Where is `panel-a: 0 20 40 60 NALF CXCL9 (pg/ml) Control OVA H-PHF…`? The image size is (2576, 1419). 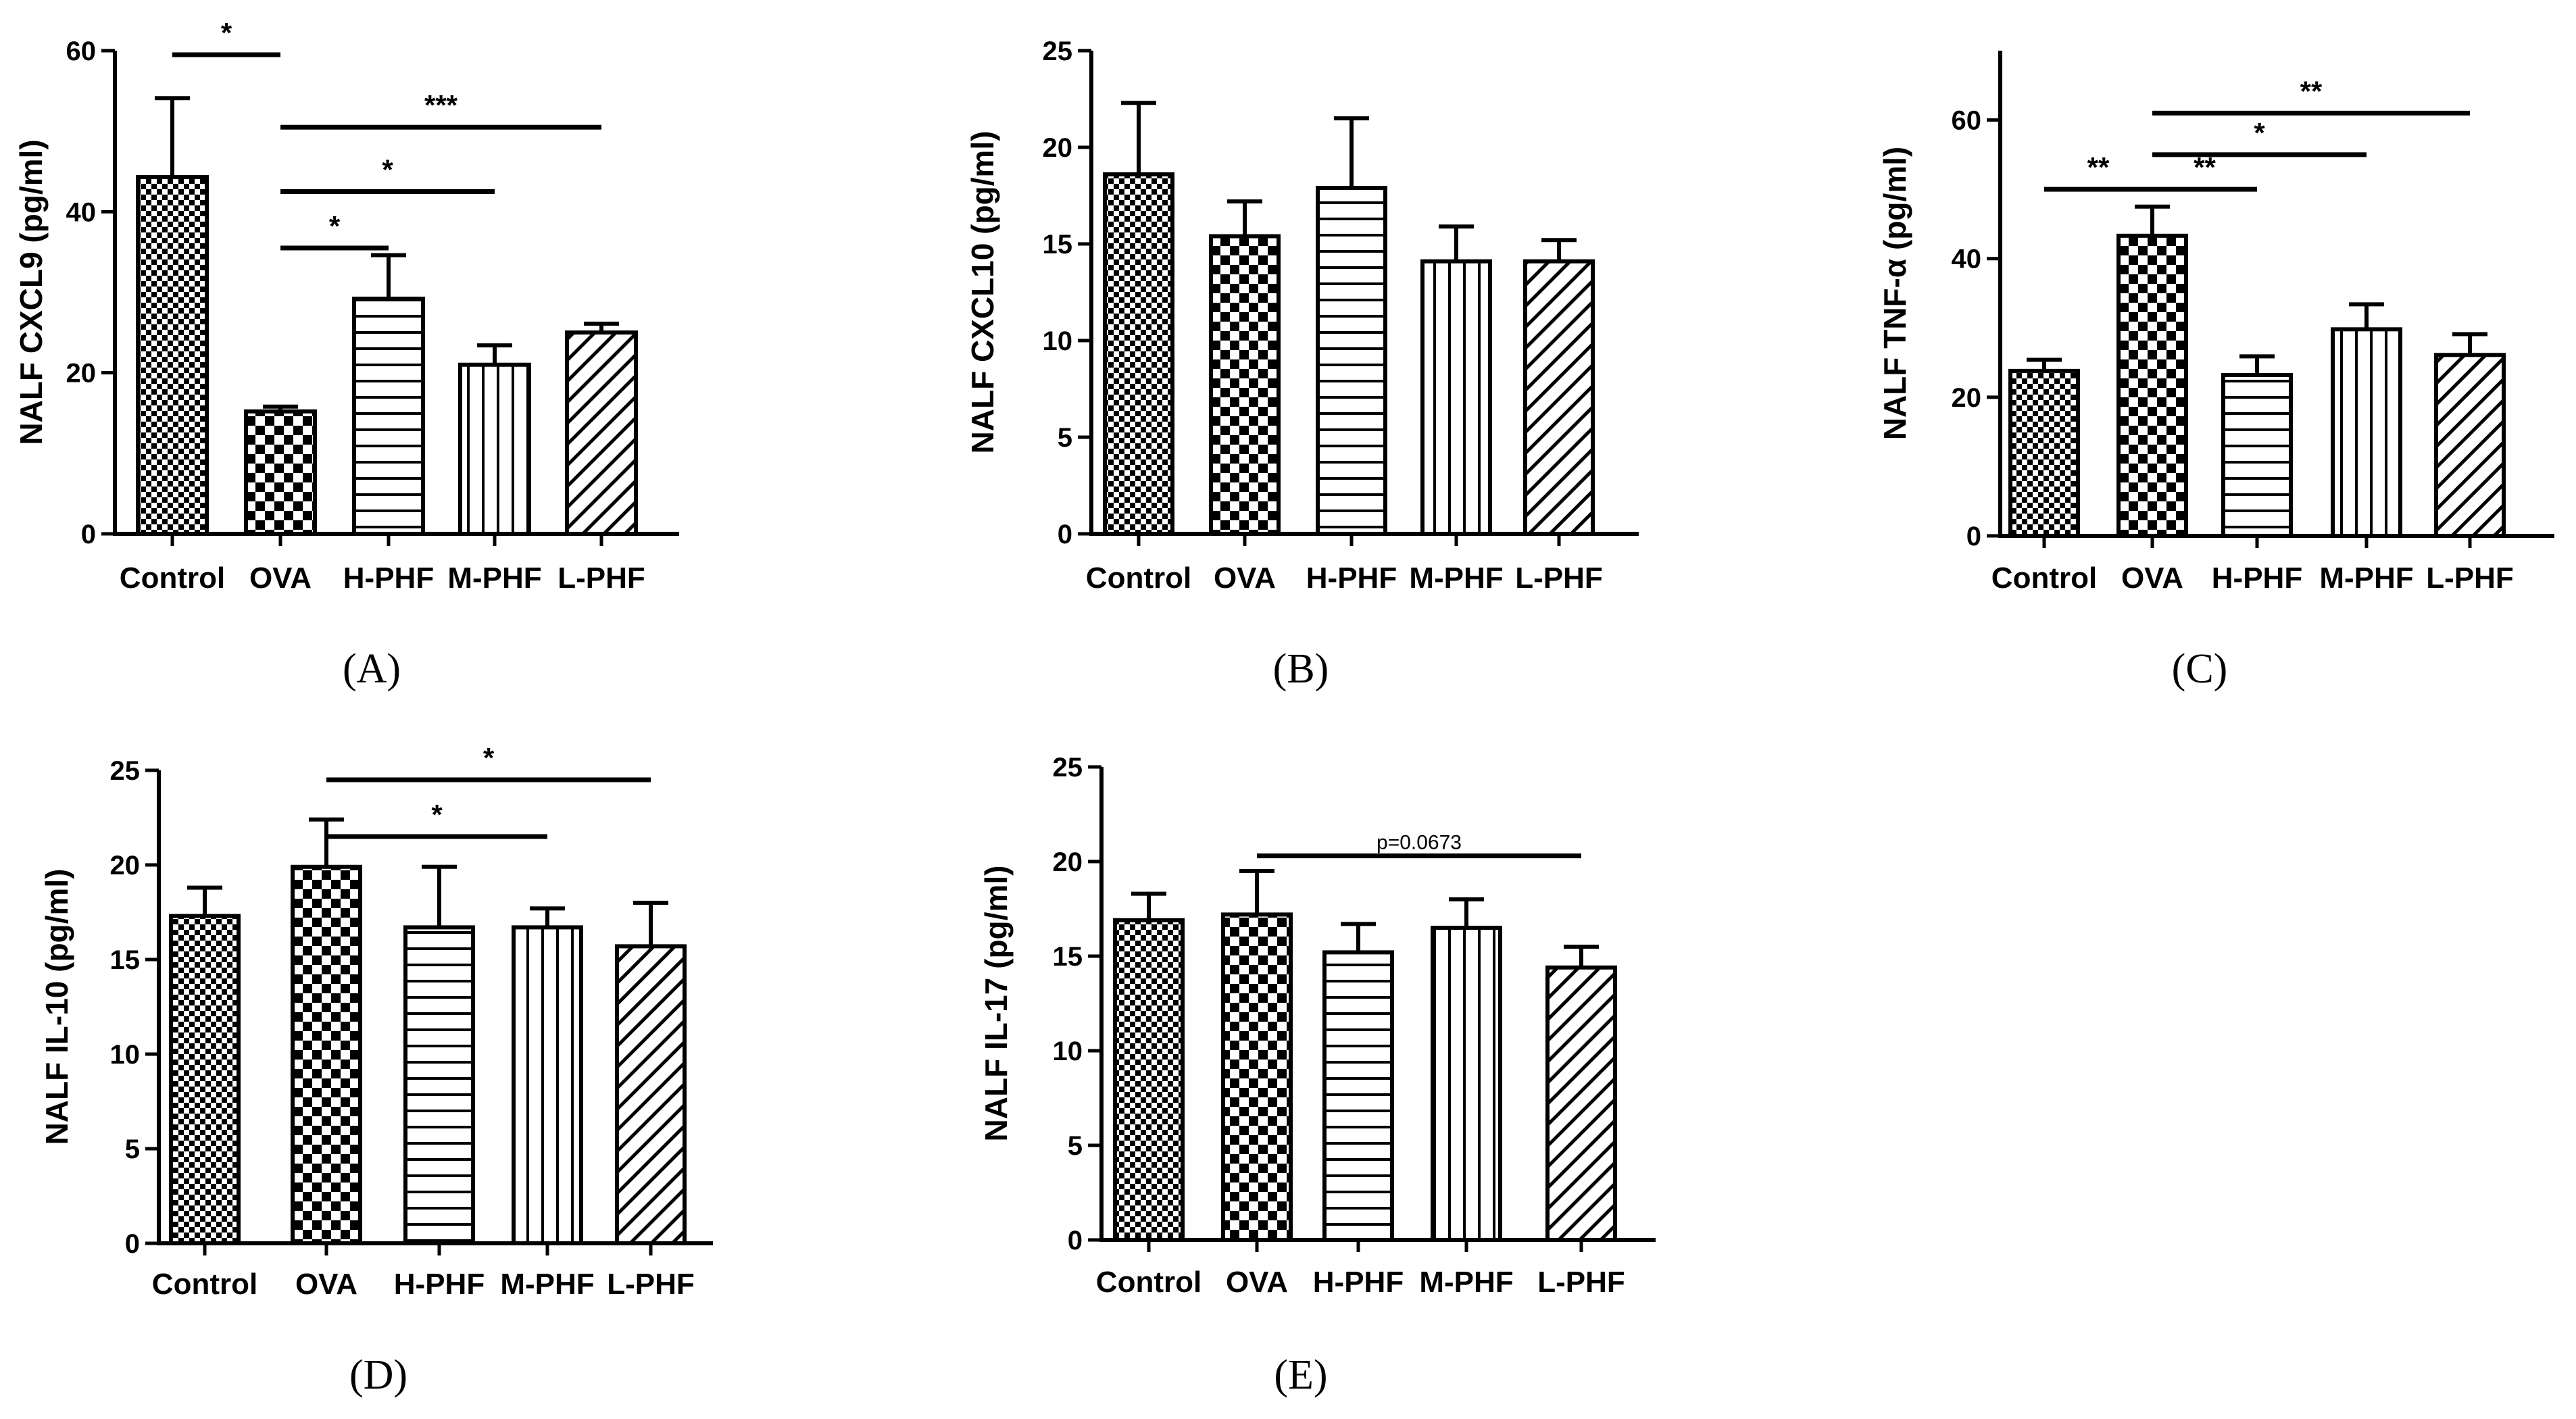
panel-a: 0 20 40 60 NALF CXCL9 (pg/ml) Control OVA H-PHF… is located at coordinates (347, 354).